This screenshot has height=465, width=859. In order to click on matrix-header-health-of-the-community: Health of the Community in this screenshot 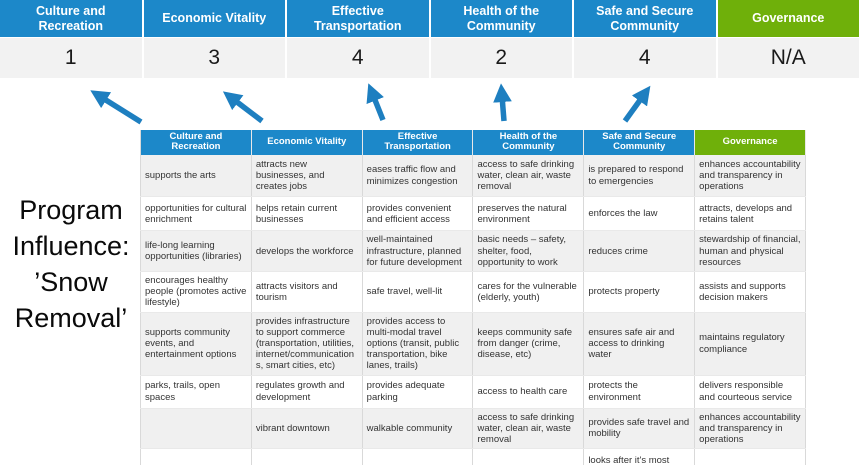, I will do `click(528, 142)`.